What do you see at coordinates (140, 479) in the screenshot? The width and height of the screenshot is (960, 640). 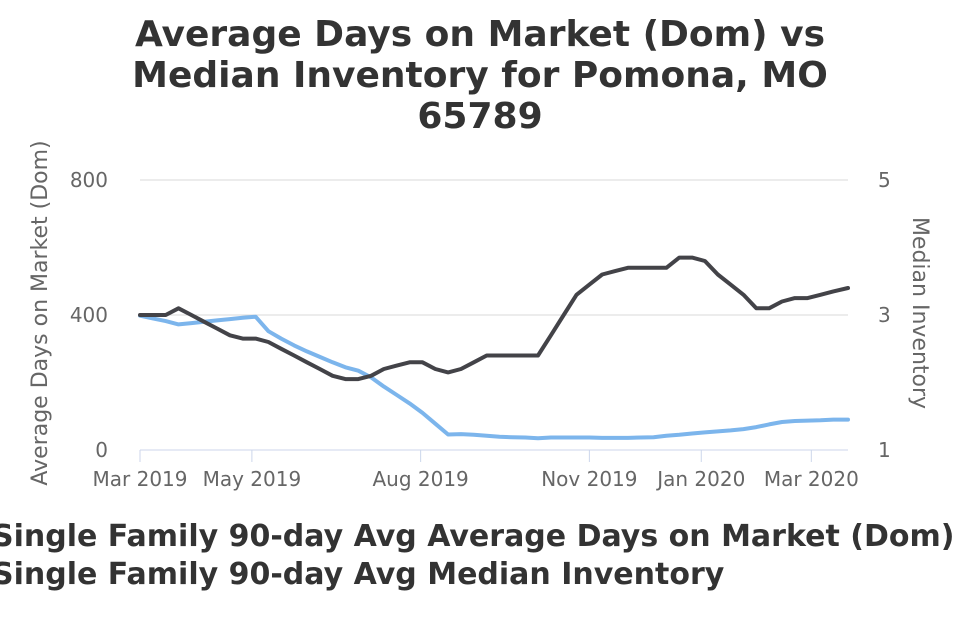 I see `x-tick-label: Mar 2019` at bounding box center [140, 479].